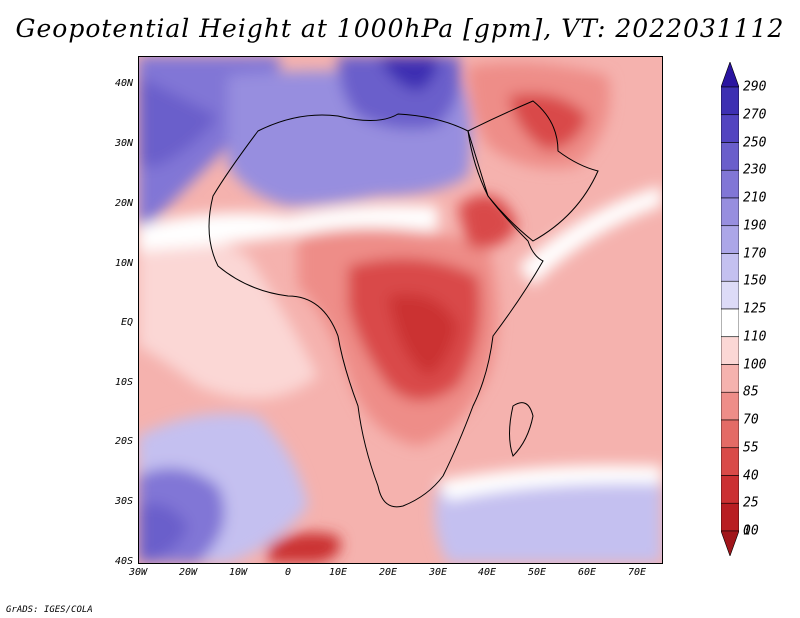 Image resolution: width=800 pixels, height=618 pixels. Describe the element at coordinates (755, 337) in the screenshot. I see `colorbar-label: 110` at that location.